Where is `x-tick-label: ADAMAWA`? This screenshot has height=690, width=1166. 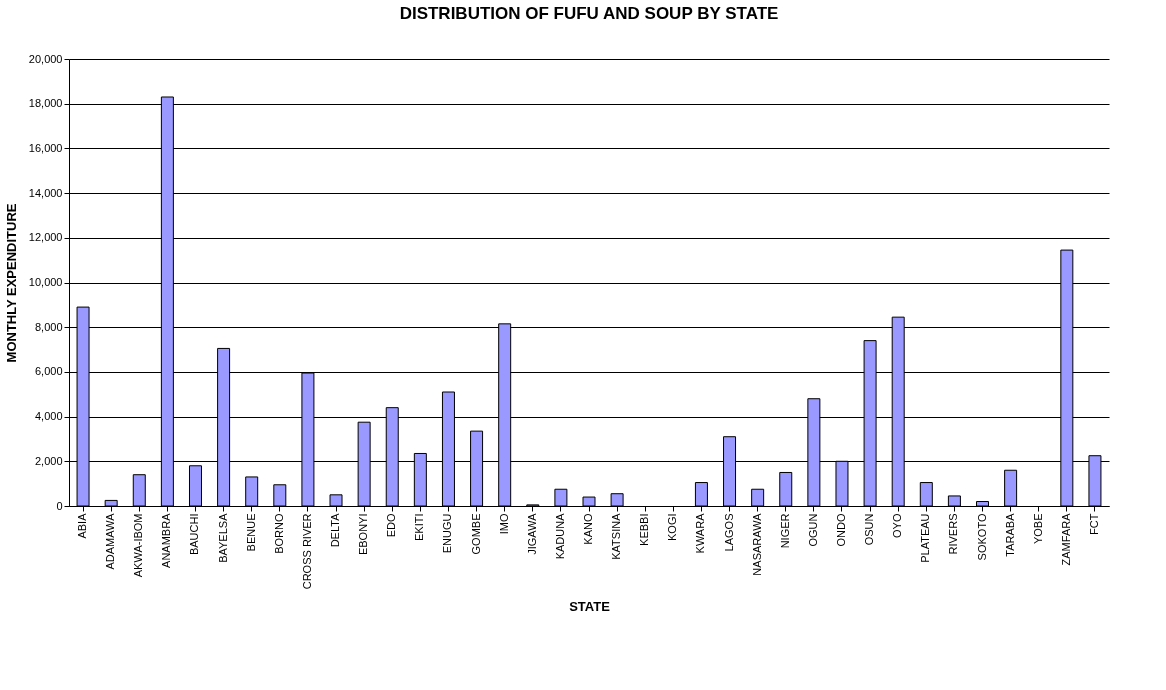
x-tick-label: ADAMAWA is located at coordinates (110, 541).